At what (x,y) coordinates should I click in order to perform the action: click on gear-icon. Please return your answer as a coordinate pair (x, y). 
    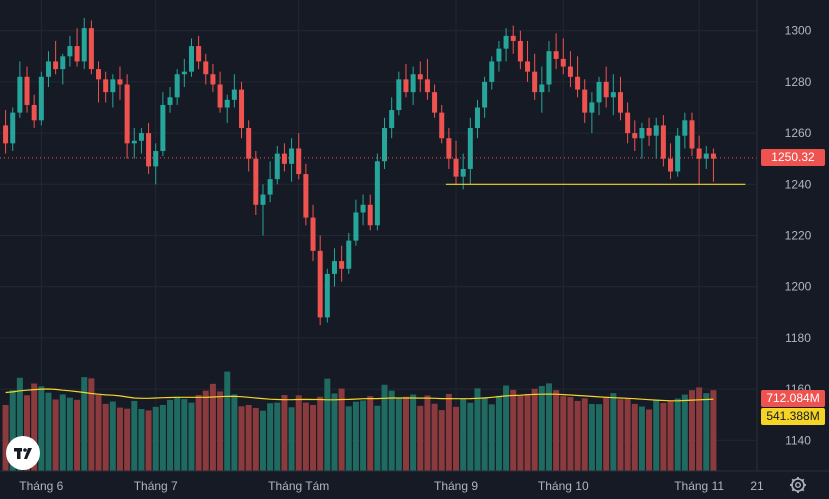
    Looking at the image, I should click on (798, 485).